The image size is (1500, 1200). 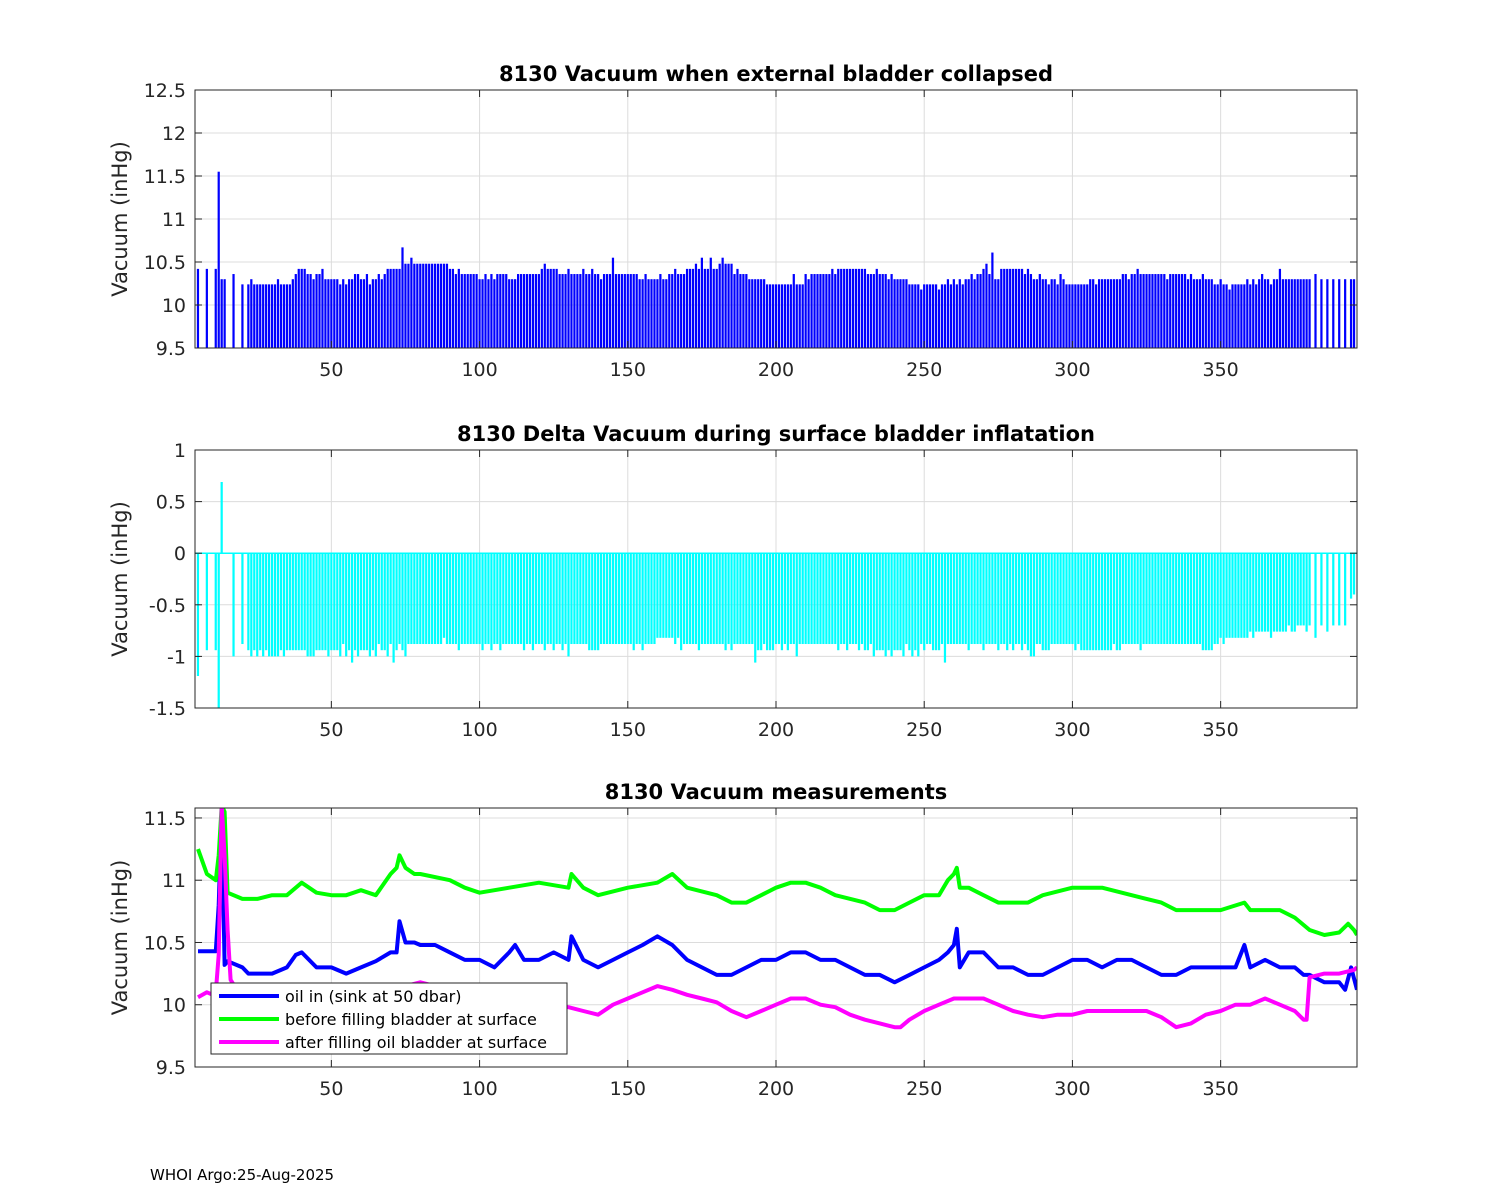 I want to click on x-tick-label: 200, so click(x=776, y=1089).